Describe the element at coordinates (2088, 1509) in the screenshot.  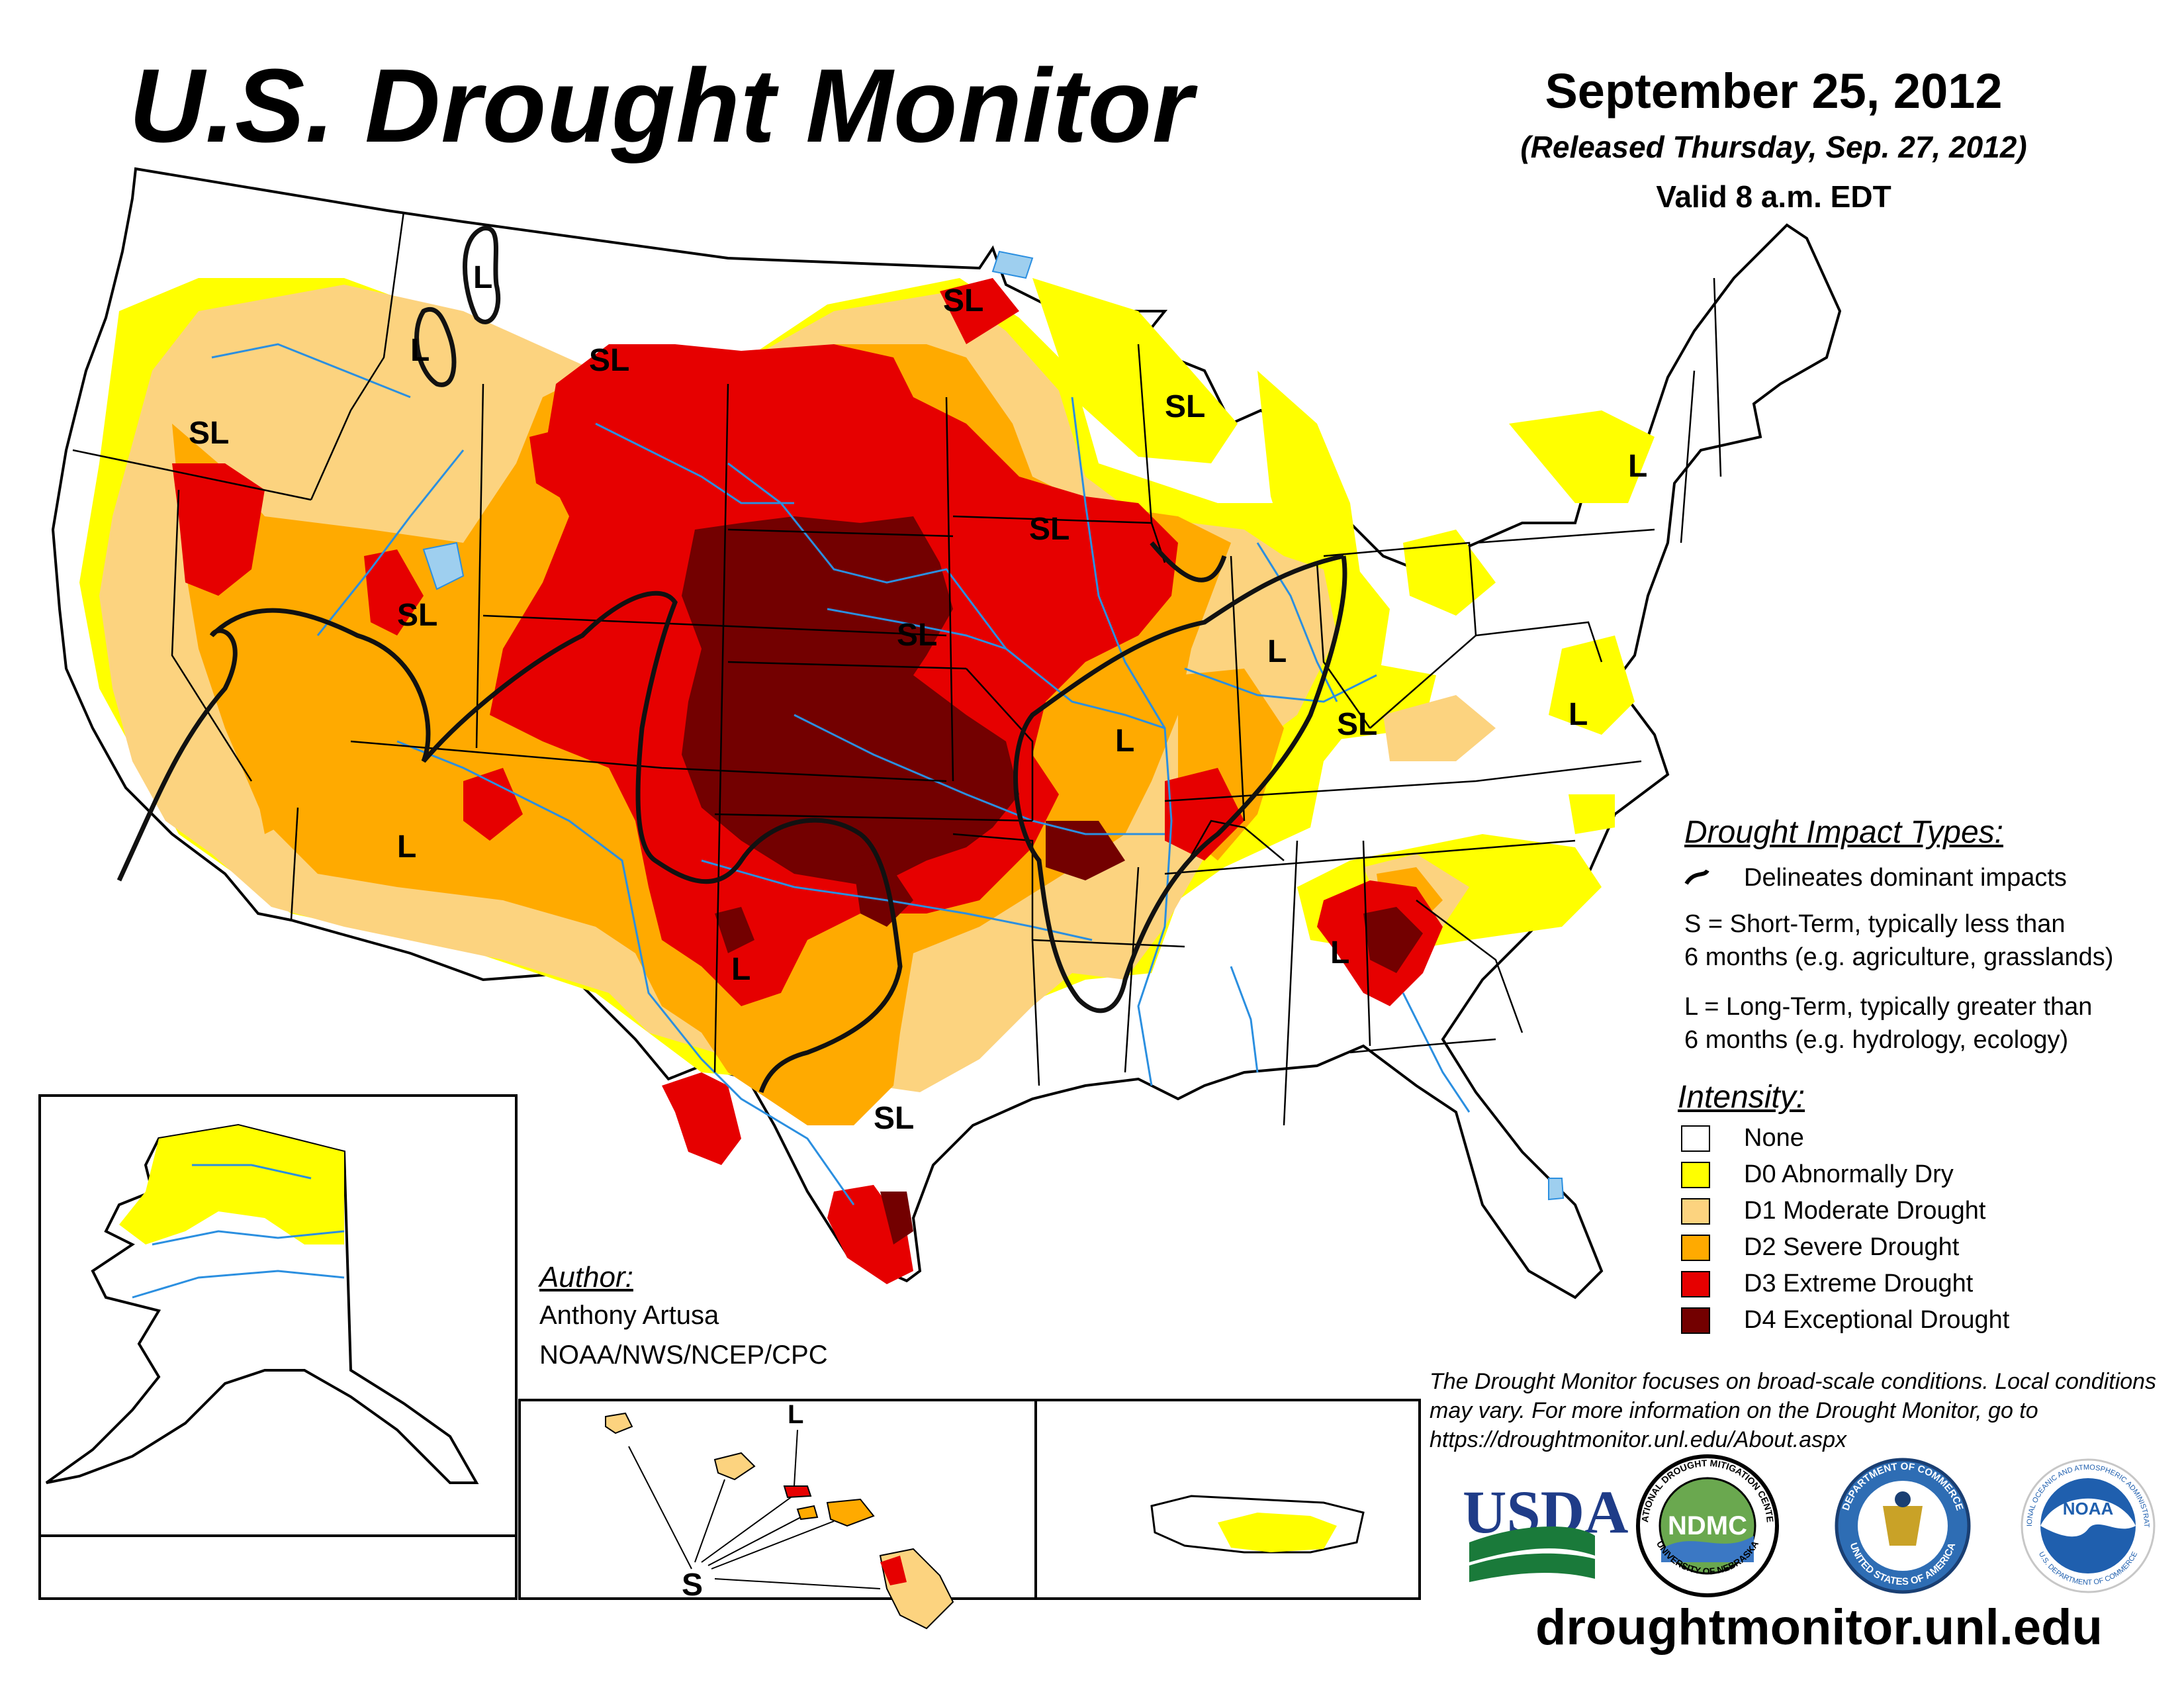
I see `svg-text: NOAA` at that location.